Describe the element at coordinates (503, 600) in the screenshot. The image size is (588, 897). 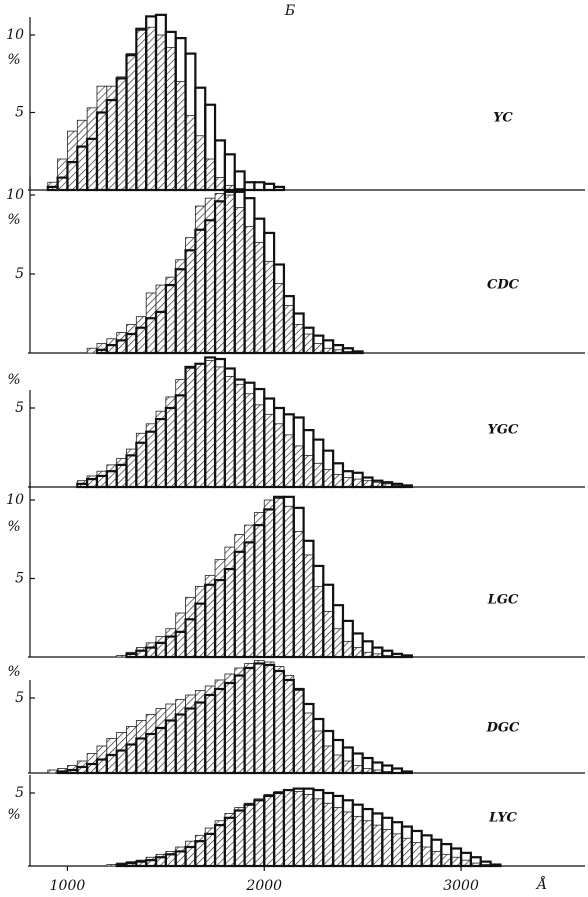
I see `panel-label: LGC` at that location.